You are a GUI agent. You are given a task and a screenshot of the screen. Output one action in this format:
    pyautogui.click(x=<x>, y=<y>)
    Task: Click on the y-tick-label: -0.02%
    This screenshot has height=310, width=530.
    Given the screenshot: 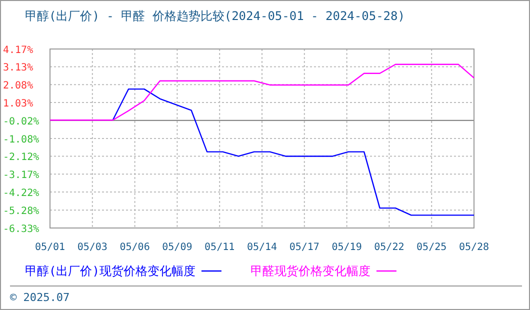 What is the action you would take?
    pyautogui.click(x=21, y=122)
    